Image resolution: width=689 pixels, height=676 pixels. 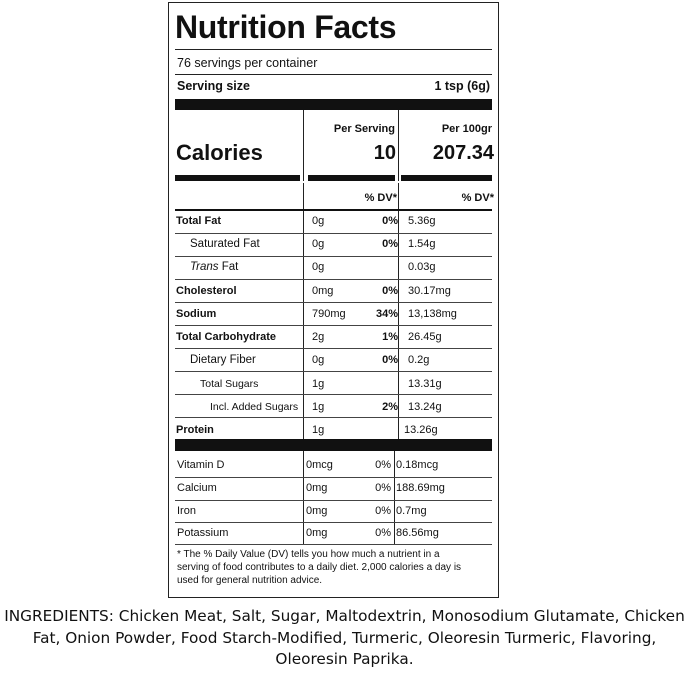 I want to click on col-per-100: Per 100gr, so click(x=466, y=129).